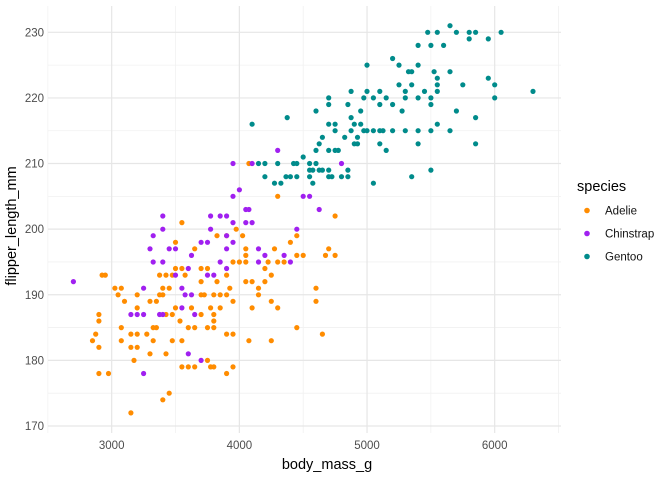 This screenshot has width=672, height=480. What do you see at coordinates (112, 446) in the screenshot?
I see `x-tick-label: 3000` at bounding box center [112, 446].